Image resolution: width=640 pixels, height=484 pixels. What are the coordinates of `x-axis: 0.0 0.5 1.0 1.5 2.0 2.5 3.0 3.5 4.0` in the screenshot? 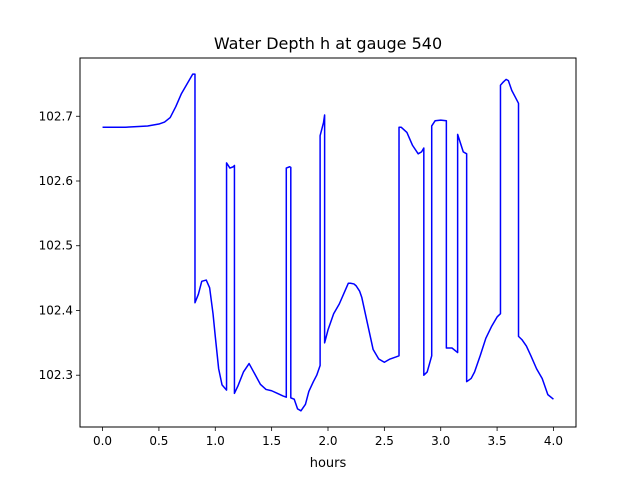 It's located at (328, 437).